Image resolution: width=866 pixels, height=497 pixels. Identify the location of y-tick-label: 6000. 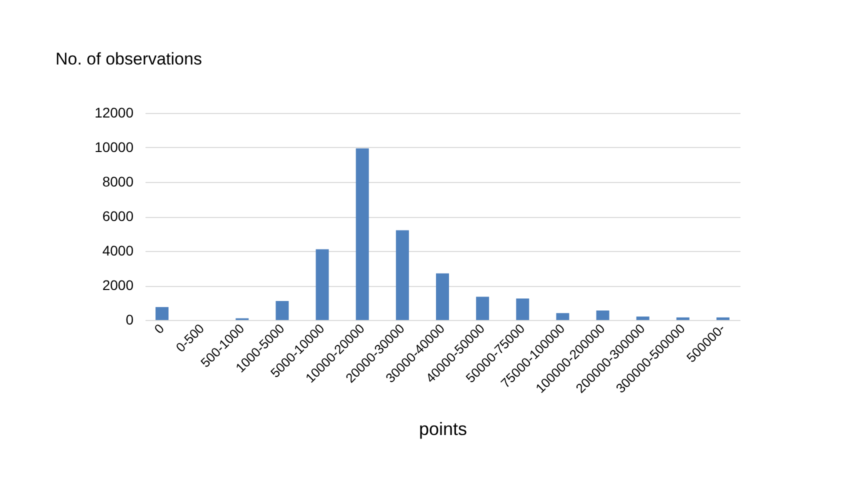
(118, 216).